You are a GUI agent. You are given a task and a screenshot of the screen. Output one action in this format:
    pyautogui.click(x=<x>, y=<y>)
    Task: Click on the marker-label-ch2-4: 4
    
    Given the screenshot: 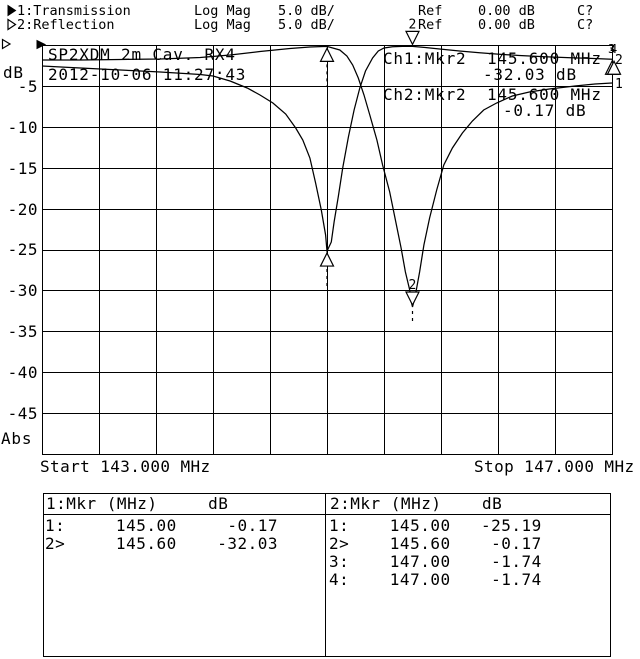 What is the action you would take?
    pyautogui.click(x=613, y=49)
    